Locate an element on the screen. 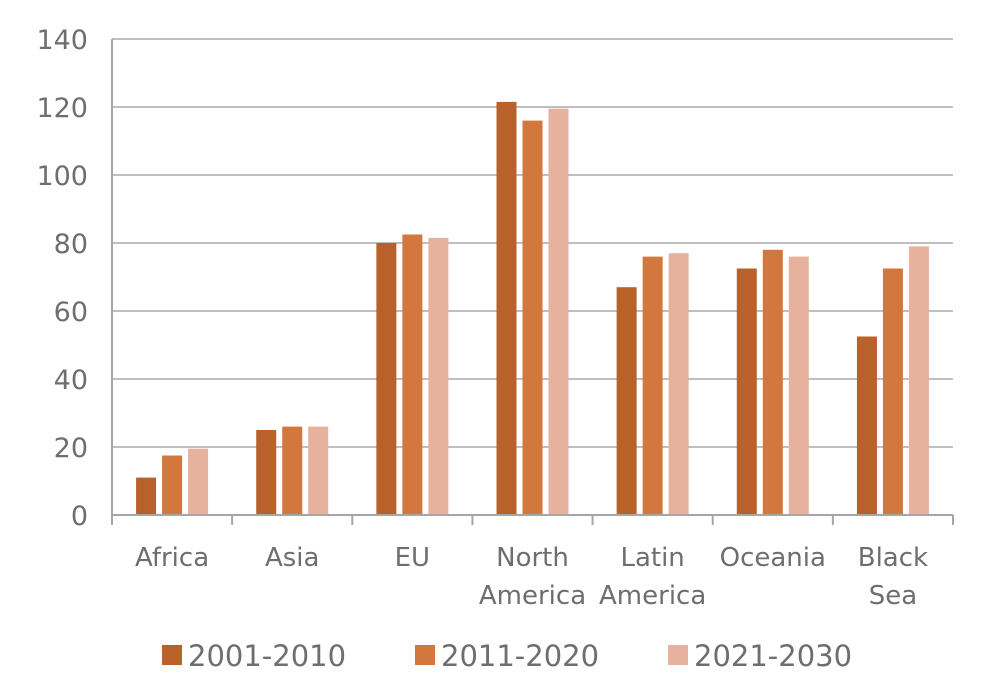  y-tick-label: 100 is located at coordinates (62, 176).